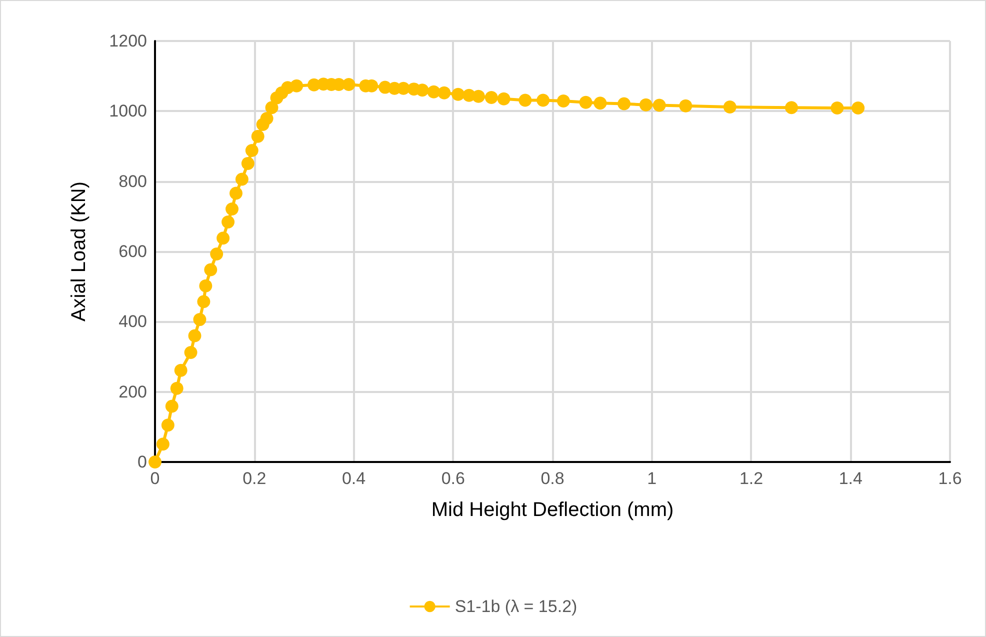 The width and height of the screenshot is (986, 637). I want to click on x-tick-label: 1.6, so click(950, 478).